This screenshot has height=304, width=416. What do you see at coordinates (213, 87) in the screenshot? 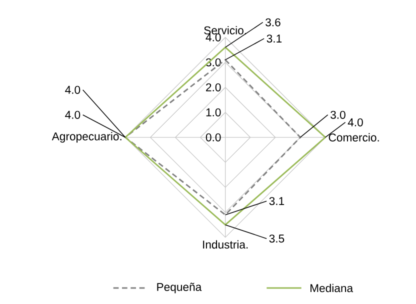
I see `y-tick-label: 2.0` at bounding box center [213, 87].